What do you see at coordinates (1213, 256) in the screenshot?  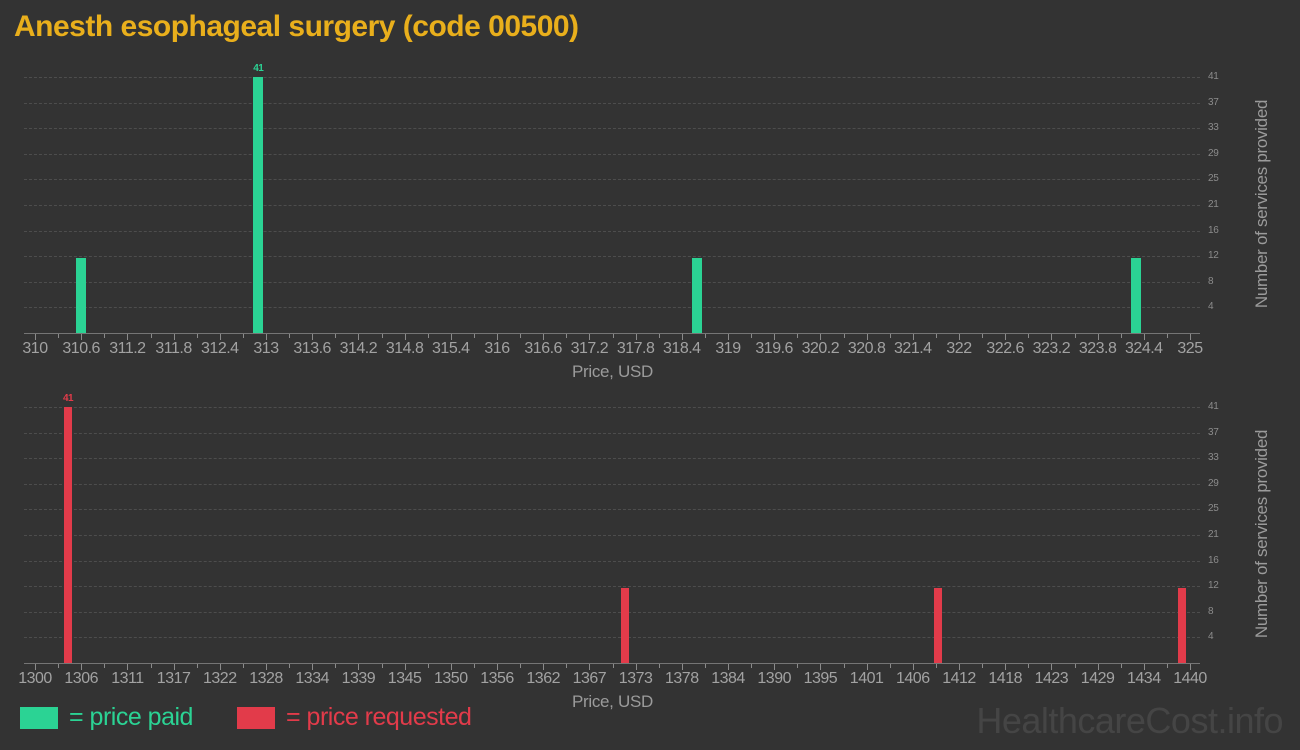 I see `y-tick-label: 12` at bounding box center [1213, 256].